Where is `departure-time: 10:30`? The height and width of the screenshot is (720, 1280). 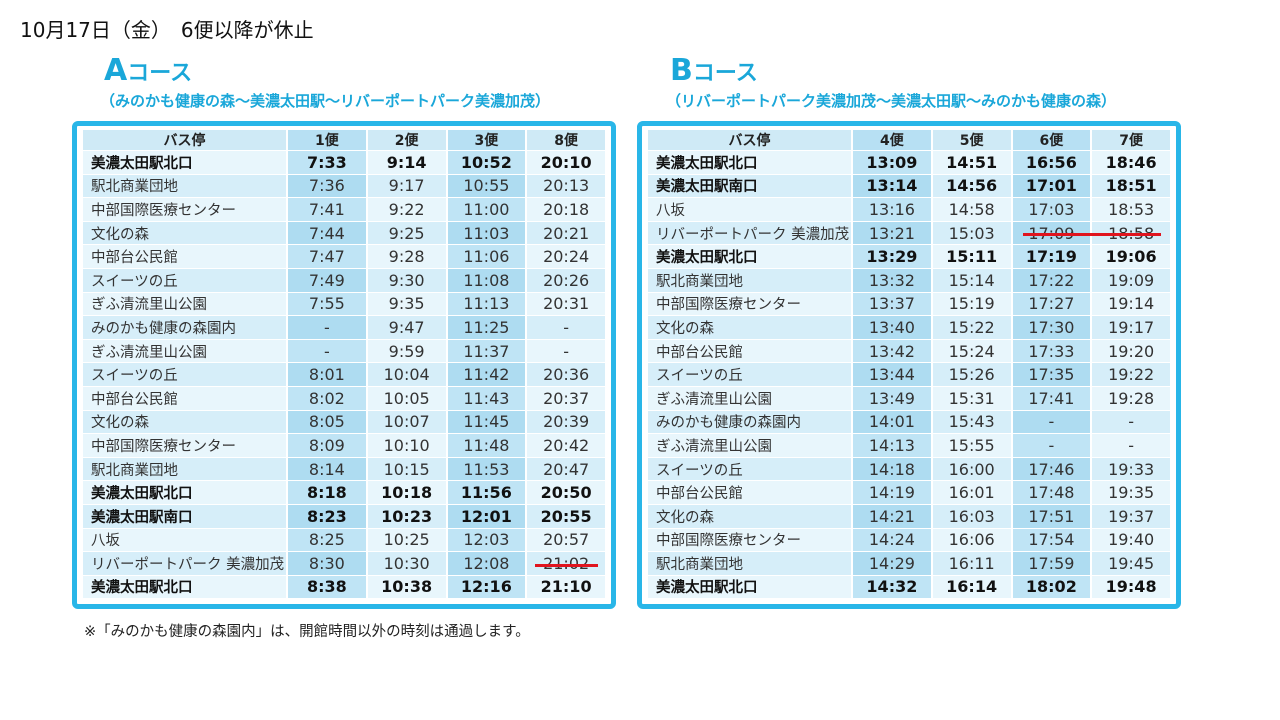
departure-time: 10:30 is located at coordinates (406, 563).